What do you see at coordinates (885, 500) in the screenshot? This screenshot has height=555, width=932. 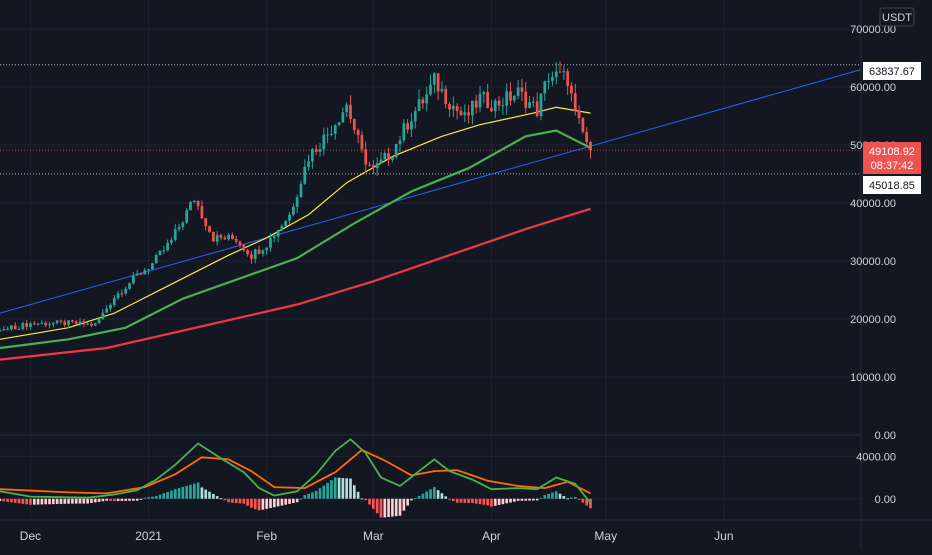 I see `oscillator-axis-tick: 0.00` at bounding box center [885, 500].